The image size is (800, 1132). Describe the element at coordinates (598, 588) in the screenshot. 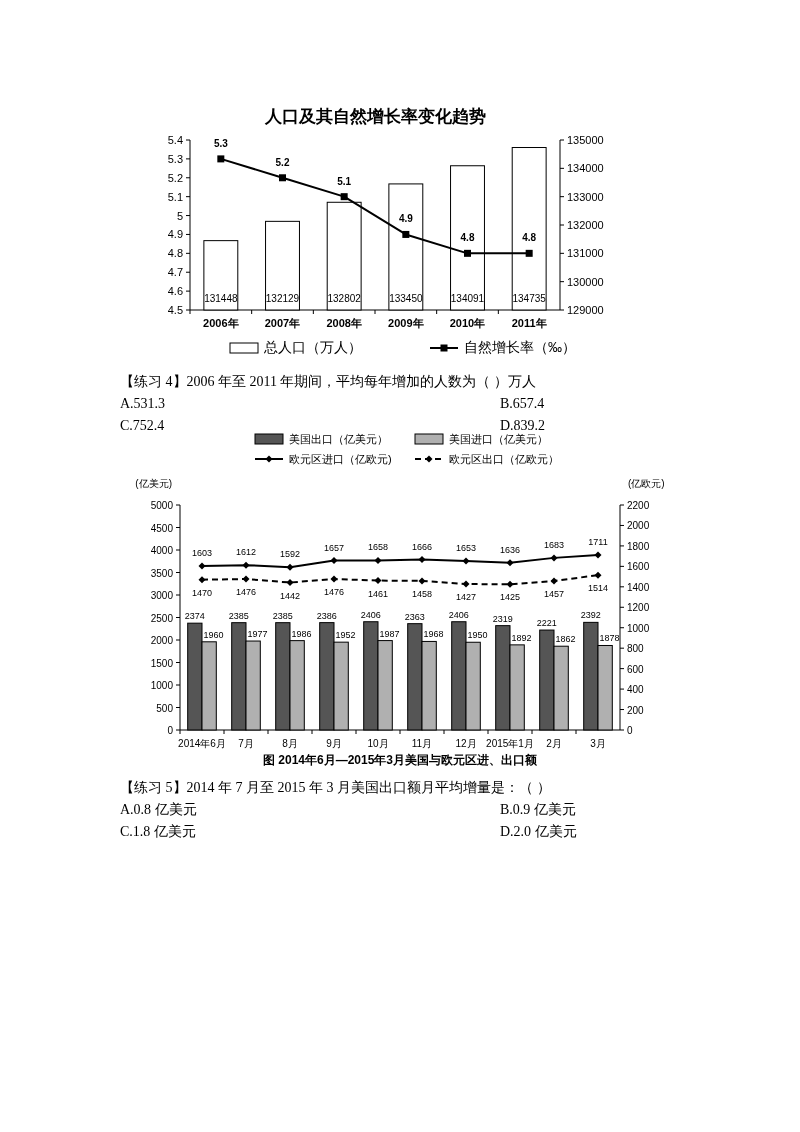

I see `data-label: 1514` at that location.